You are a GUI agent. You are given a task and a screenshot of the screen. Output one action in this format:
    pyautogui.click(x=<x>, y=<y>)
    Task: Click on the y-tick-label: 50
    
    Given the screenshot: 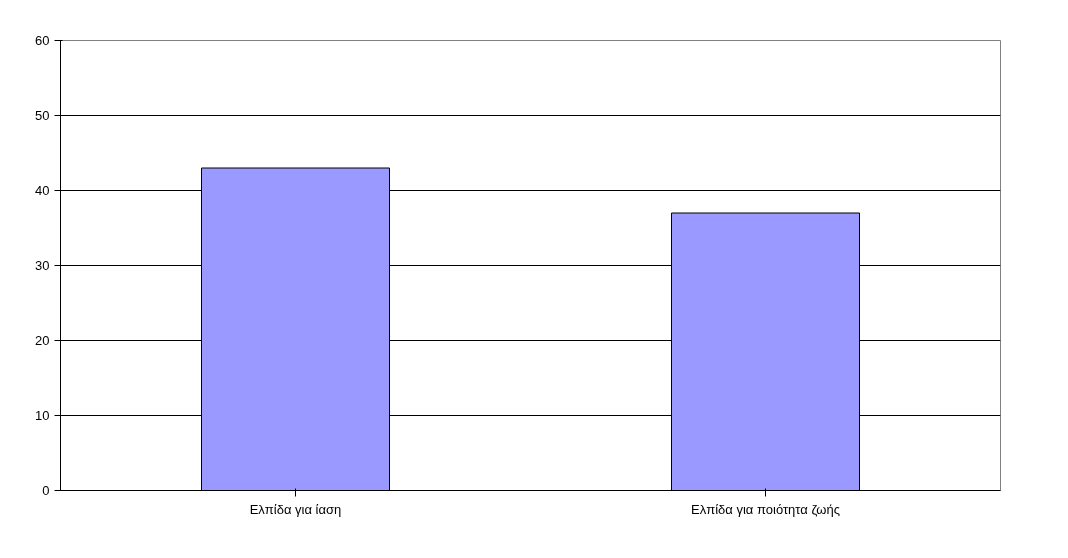 What is the action you would take?
    pyautogui.click(x=42, y=115)
    